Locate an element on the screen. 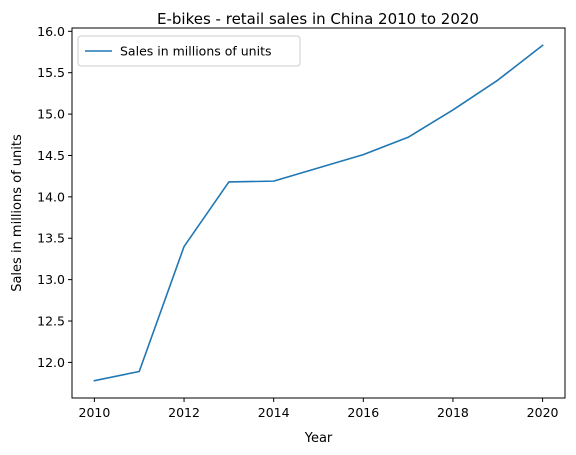  y-tick-label: 15.5 is located at coordinates (51, 72).